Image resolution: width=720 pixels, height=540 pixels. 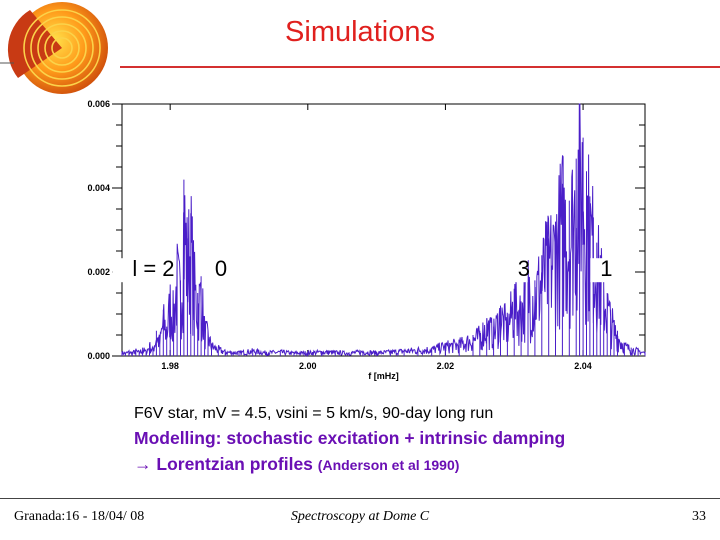 I want to click on slide-title: Simulations, so click(x=360, y=32).